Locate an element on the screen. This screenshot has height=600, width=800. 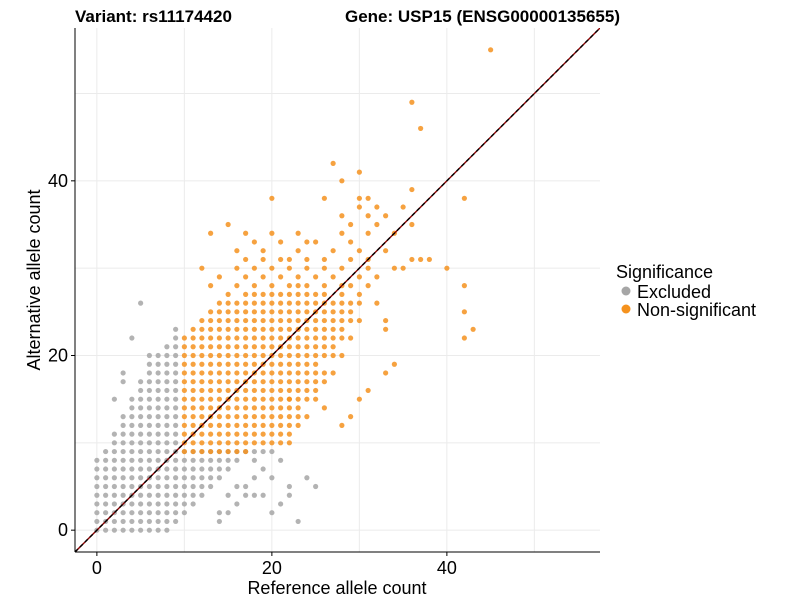
legend-title: Significance is located at coordinates (664, 272).